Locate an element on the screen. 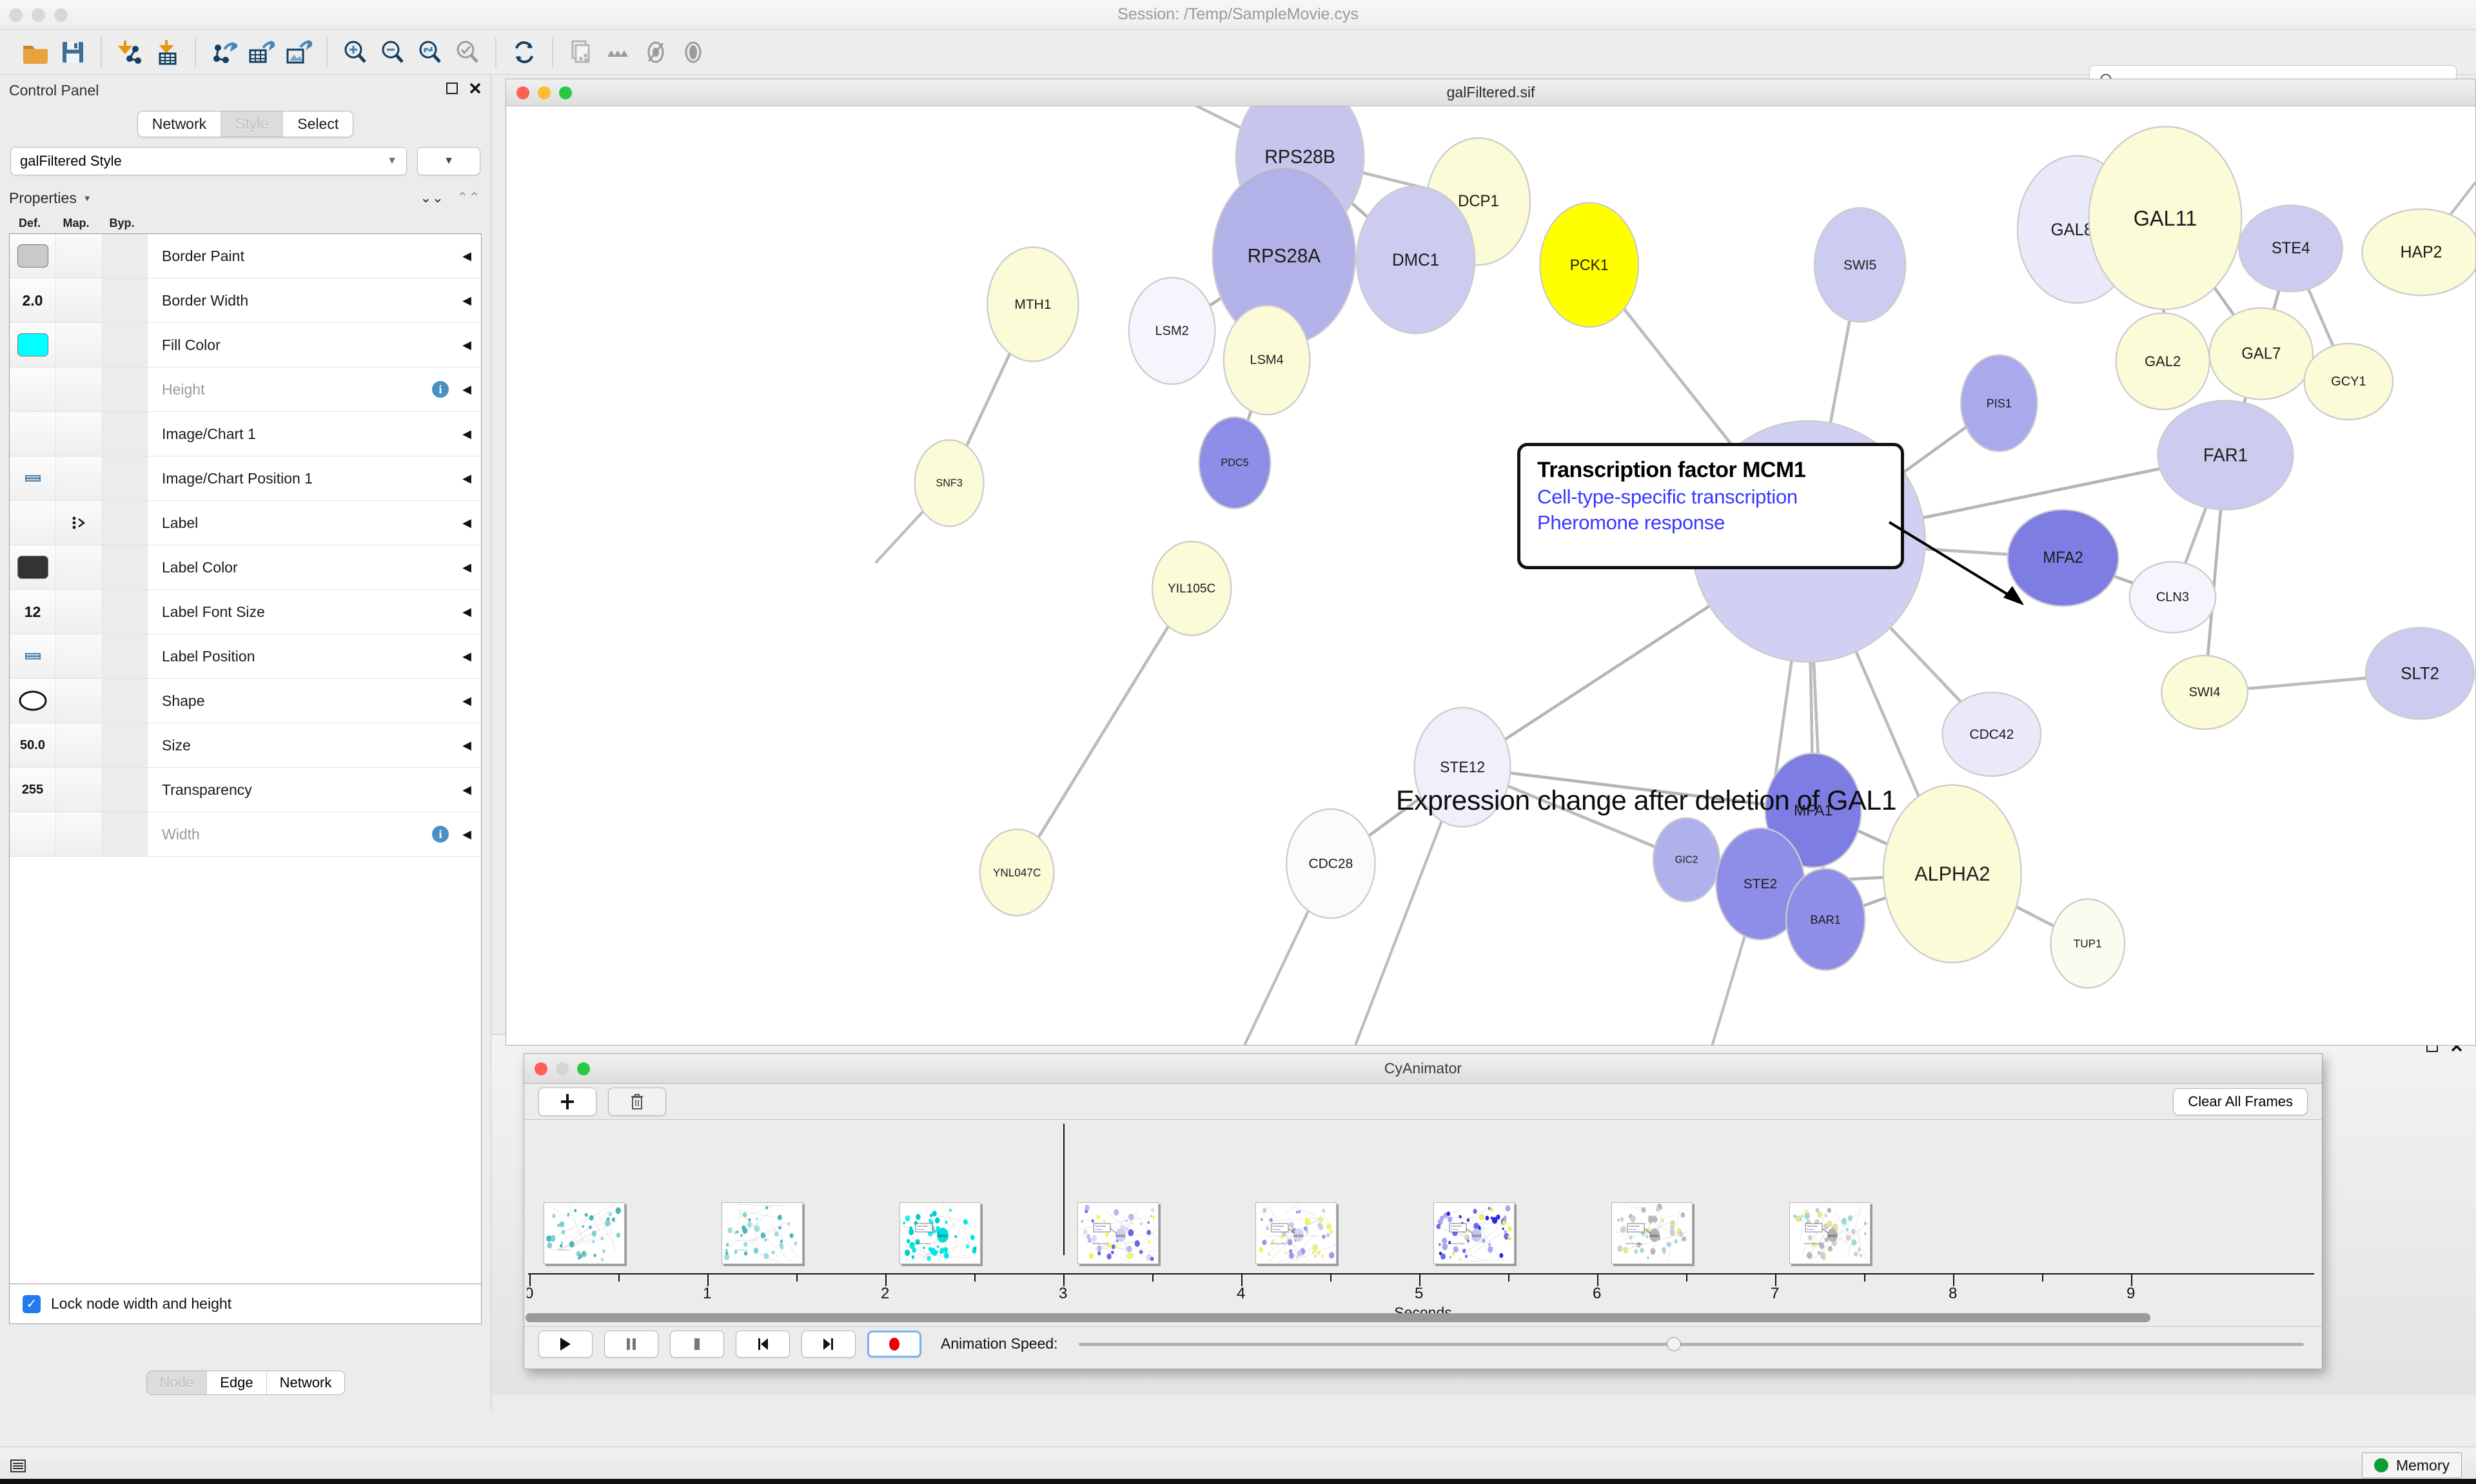 The height and width of the screenshot is (1484, 2476). network-node: SWI5 is located at coordinates (1860, 265).